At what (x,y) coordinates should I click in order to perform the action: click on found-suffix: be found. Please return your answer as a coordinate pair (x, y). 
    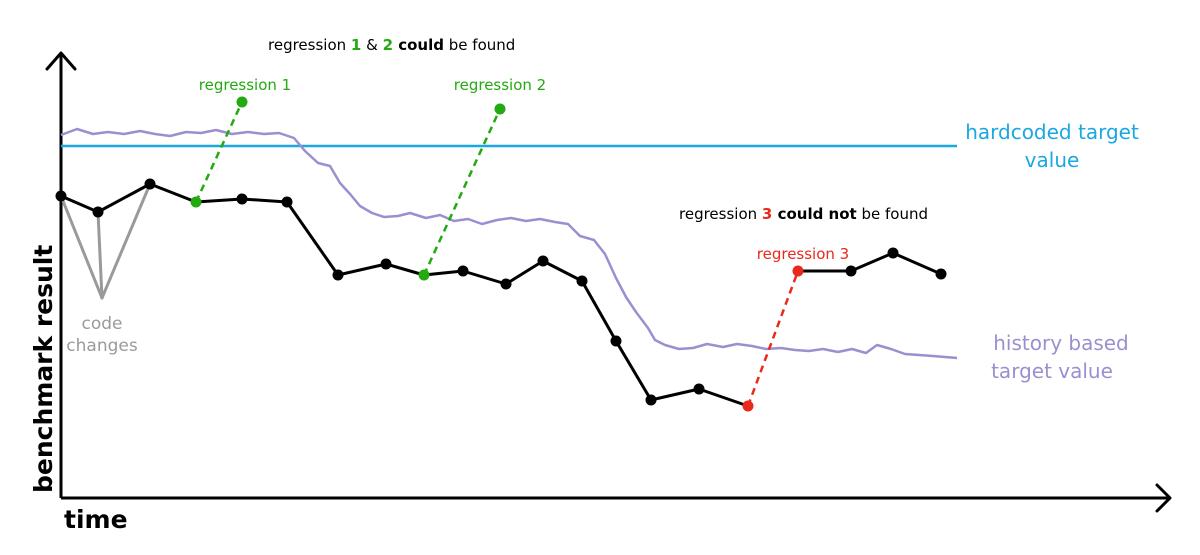
    Looking at the image, I should click on (479, 45).